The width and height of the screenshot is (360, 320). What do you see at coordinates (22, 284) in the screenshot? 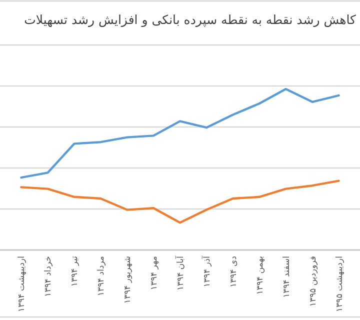
I see `x-tick-label: اردیبهشت ۱۳۹۴` at bounding box center [22, 284].